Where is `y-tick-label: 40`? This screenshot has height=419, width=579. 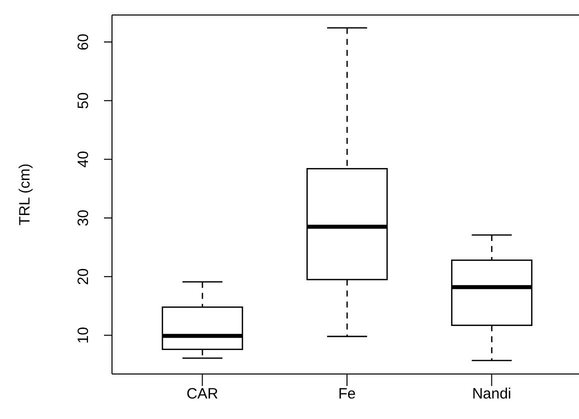
y-tick-label: 40 is located at coordinates (83, 159).